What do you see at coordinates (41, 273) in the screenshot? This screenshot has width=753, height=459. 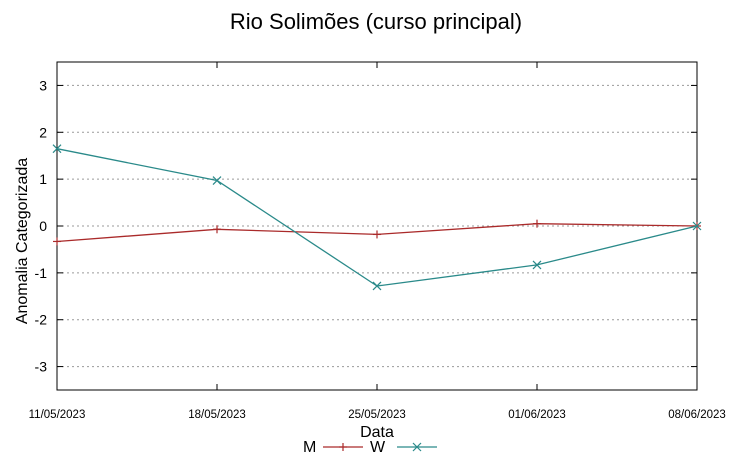 I see `y-tick-label: -1` at bounding box center [41, 273].